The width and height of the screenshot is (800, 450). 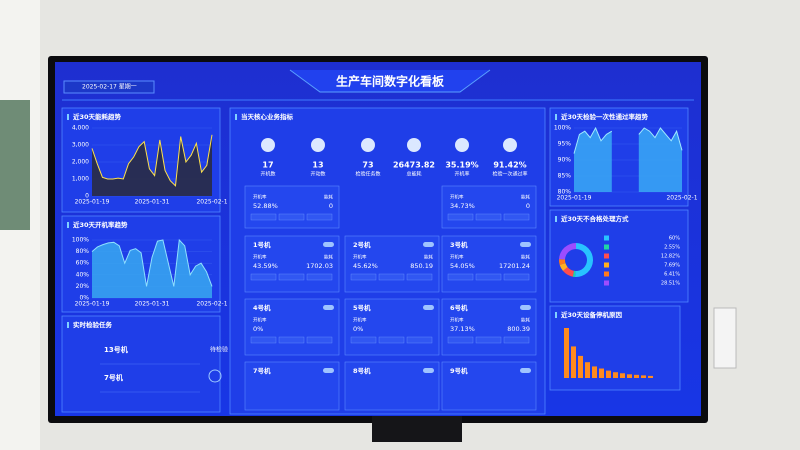 I want to click on y-tick-label: 100%, so click(x=80, y=240).